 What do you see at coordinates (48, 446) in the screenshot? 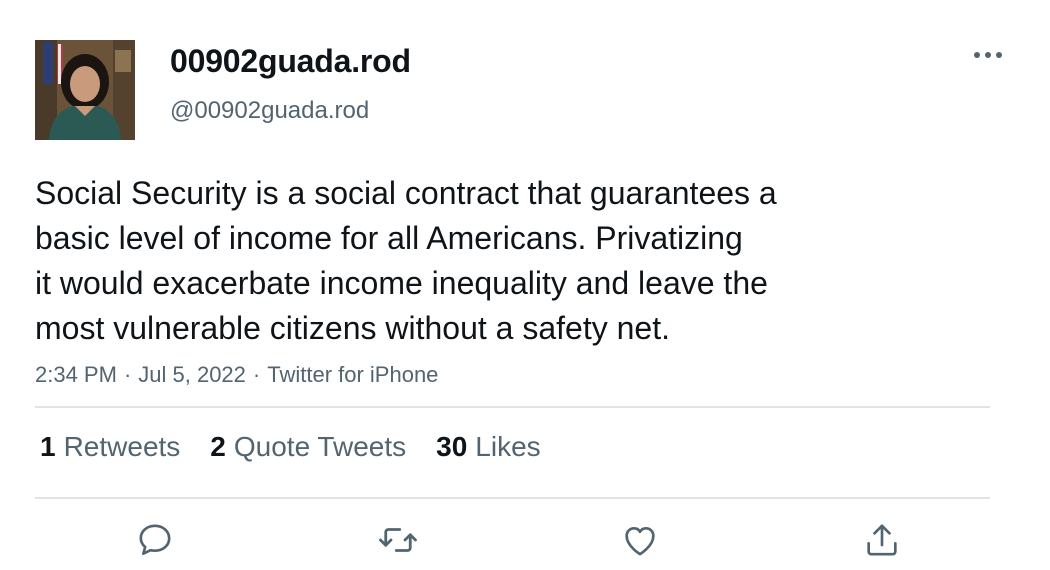
I see `retweets-count: 1` at bounding box center [48, 446].